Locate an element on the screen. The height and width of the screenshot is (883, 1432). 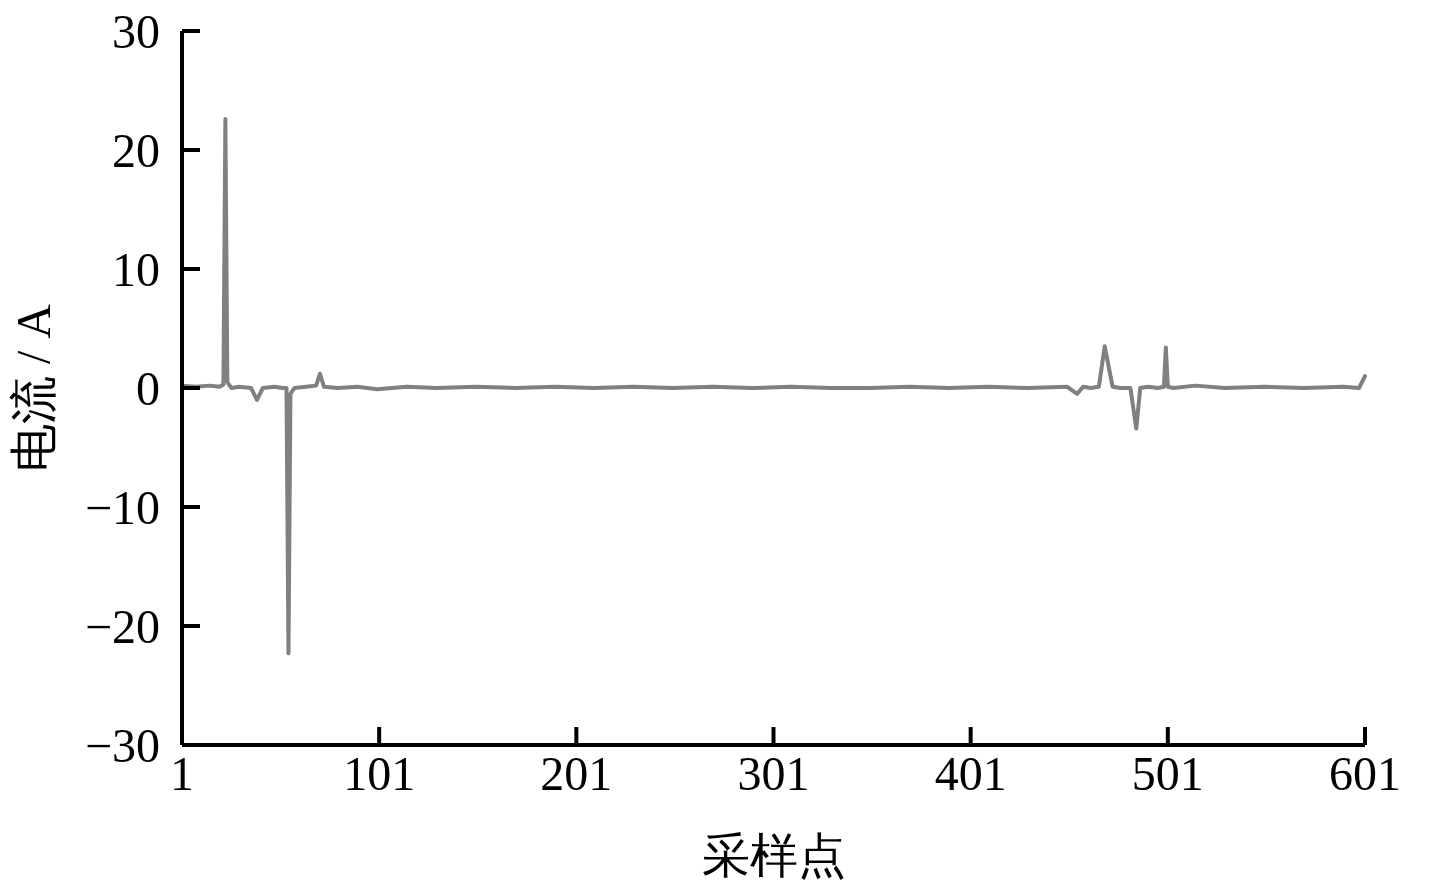
y-tick-label: 10 is located at coordinates (136, 269).